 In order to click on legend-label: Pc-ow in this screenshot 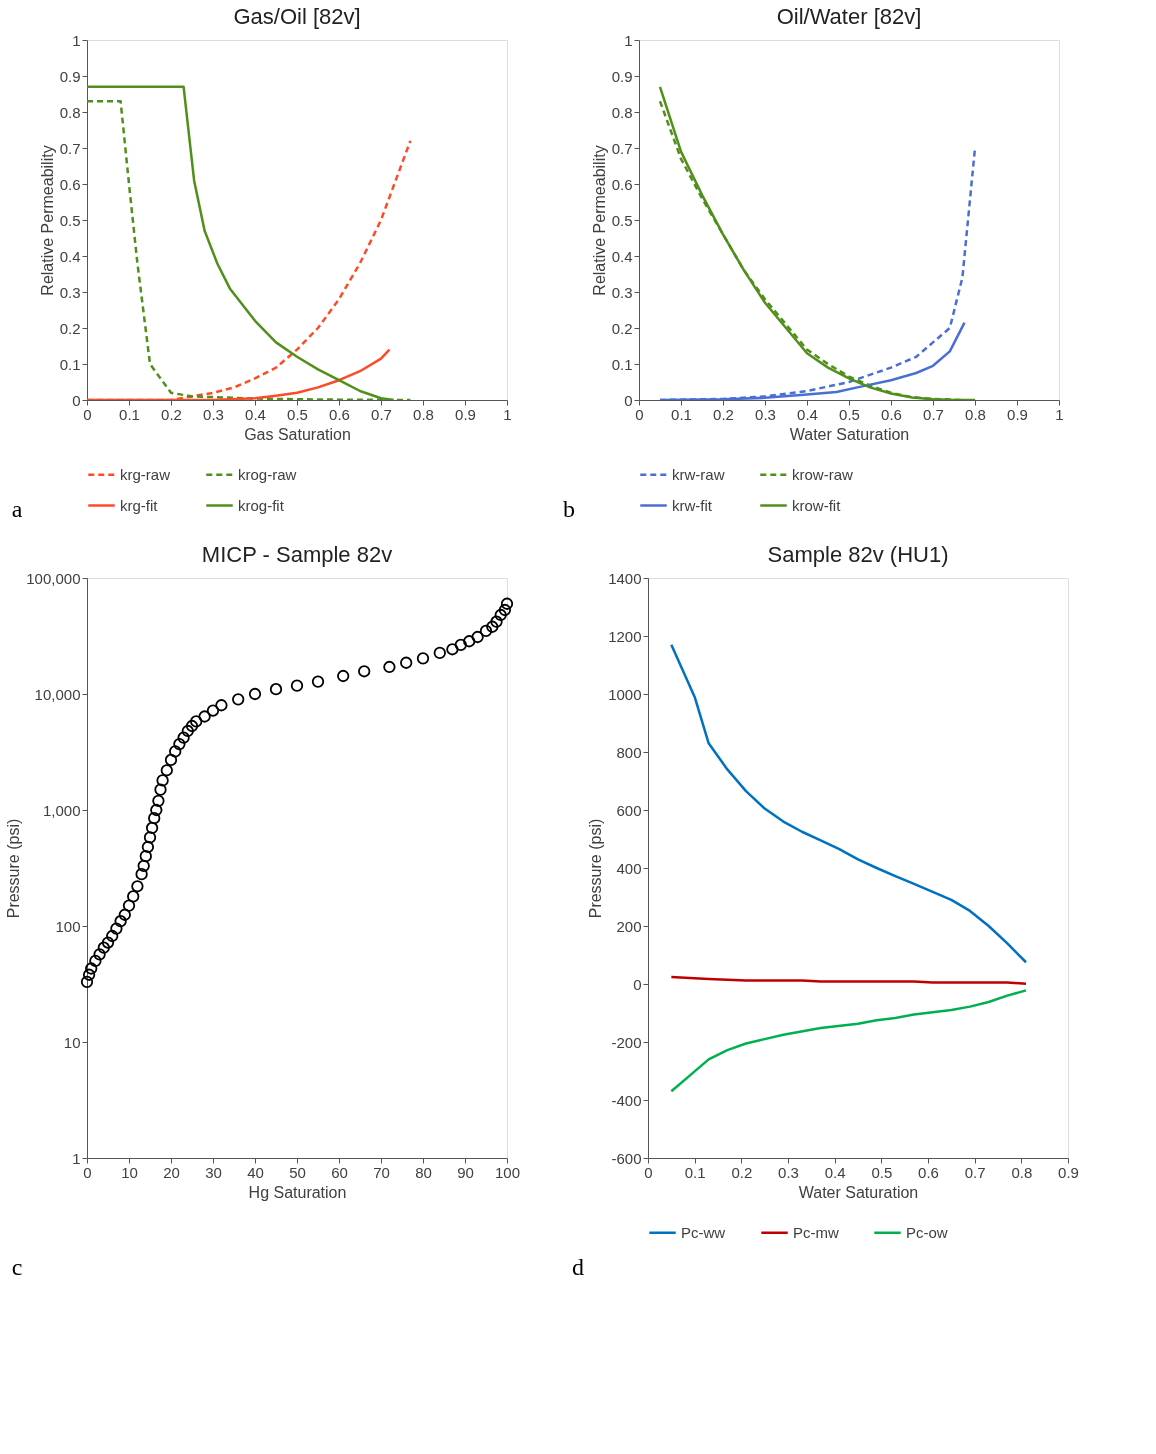, I will do `click(927, 1232)`.